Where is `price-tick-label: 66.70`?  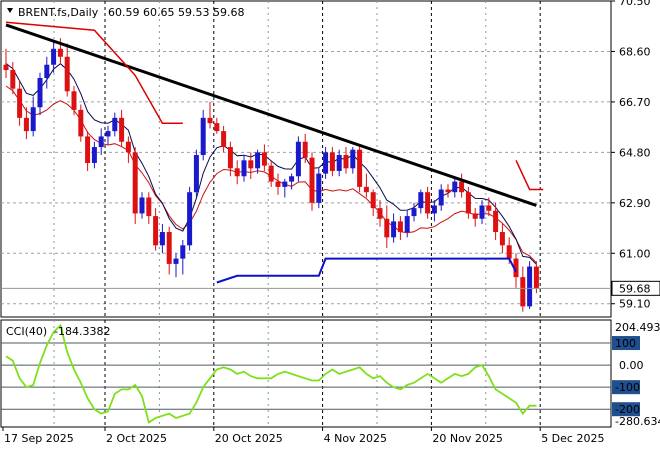 price-tick-label: 66.70 is located at coordinates (635, 102).